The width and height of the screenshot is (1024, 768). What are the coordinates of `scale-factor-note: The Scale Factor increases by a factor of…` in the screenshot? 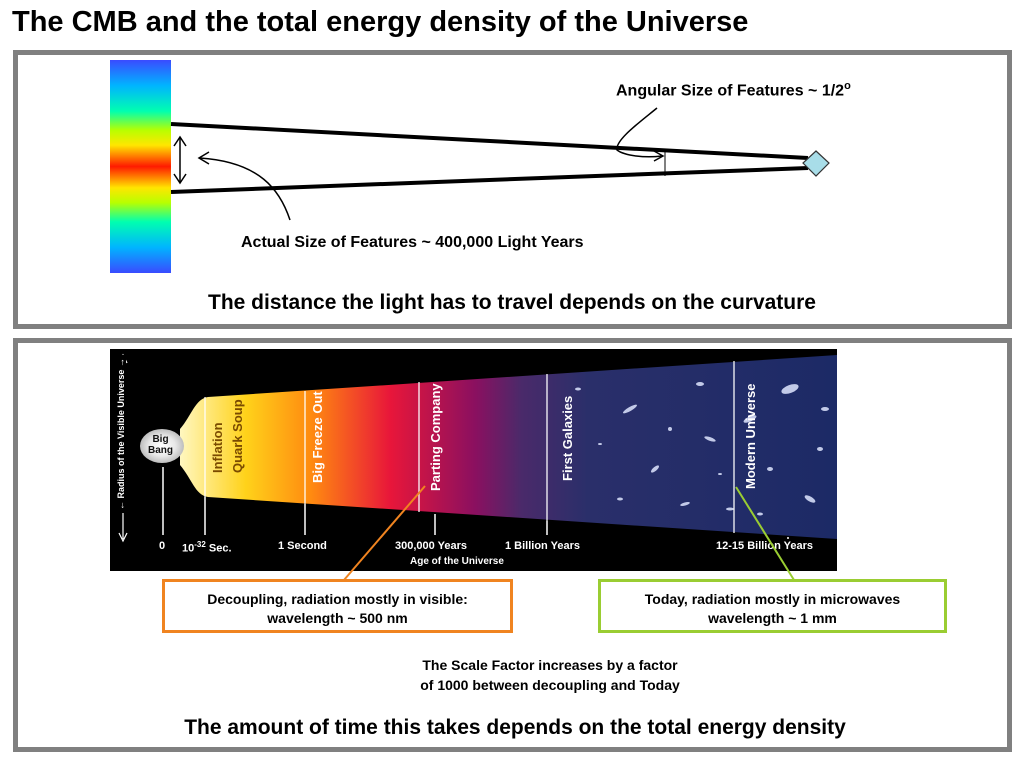 It's located at (550, 675).